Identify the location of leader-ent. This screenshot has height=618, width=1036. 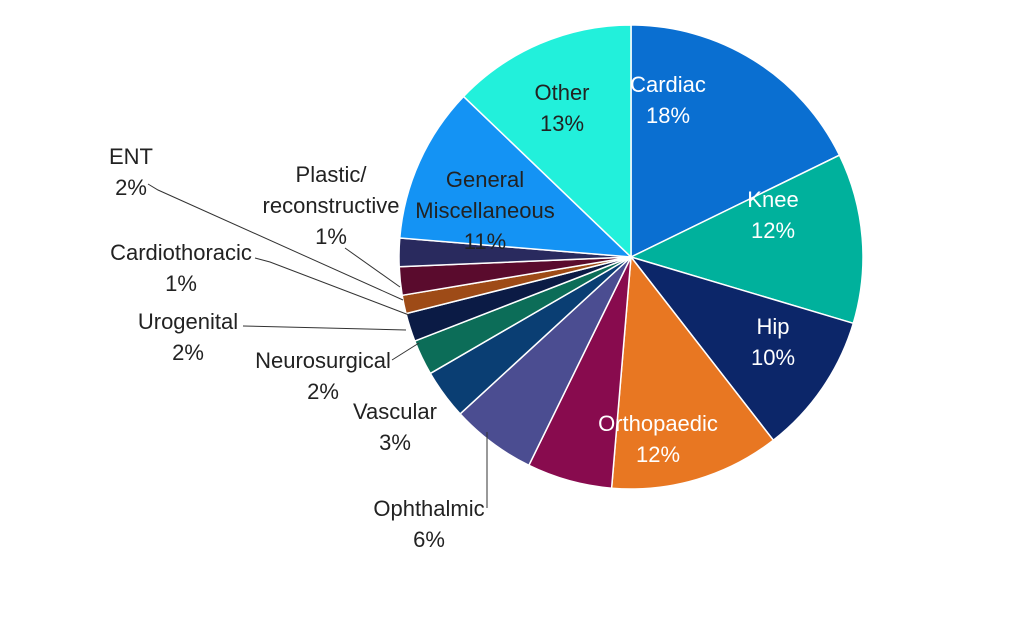
(275, 242).